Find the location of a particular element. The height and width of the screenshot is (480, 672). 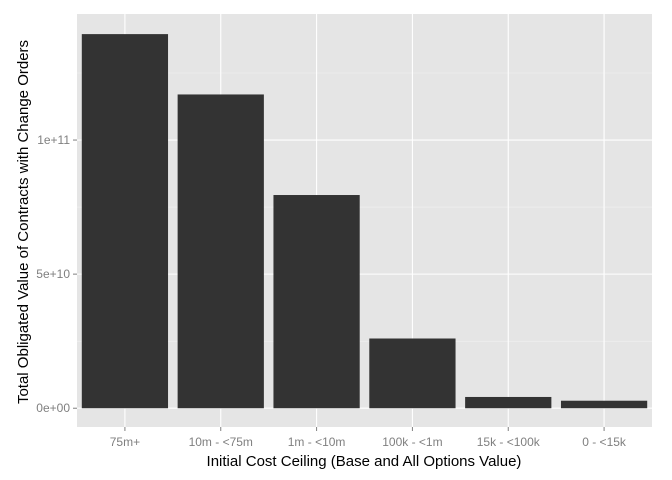

y-tick-label: 0e+00 is located at coordinates (53, 408).